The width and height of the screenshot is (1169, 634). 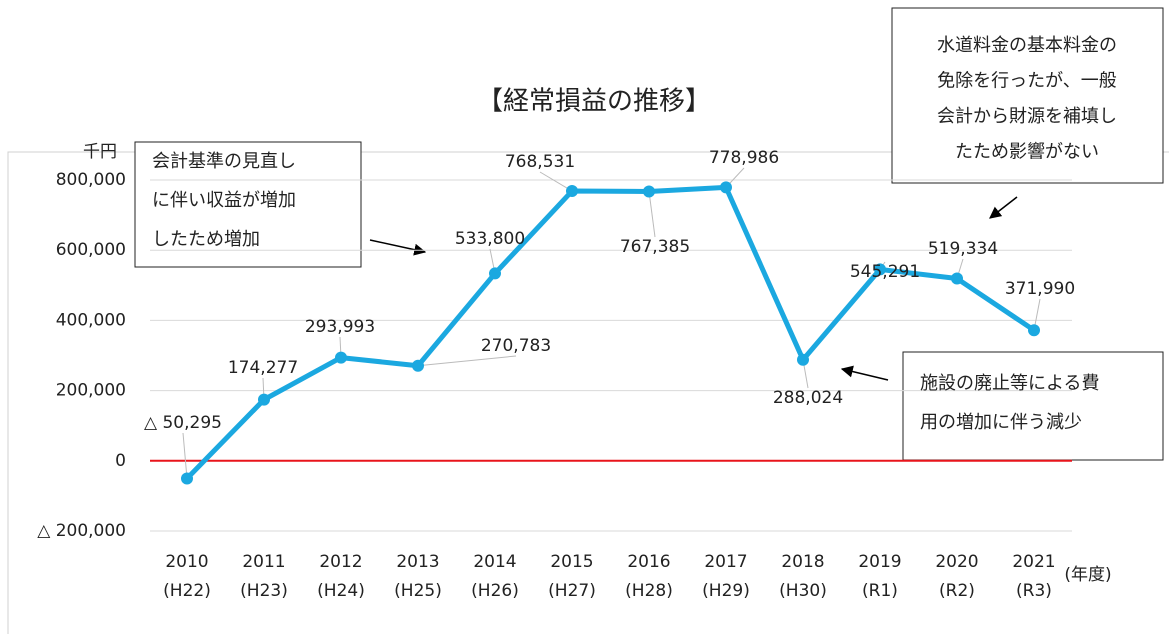 What do you see at coordinates (880, 591) in the screenshot?
I see `x-tick-label: (R1)` at bounding box center [880, 591].